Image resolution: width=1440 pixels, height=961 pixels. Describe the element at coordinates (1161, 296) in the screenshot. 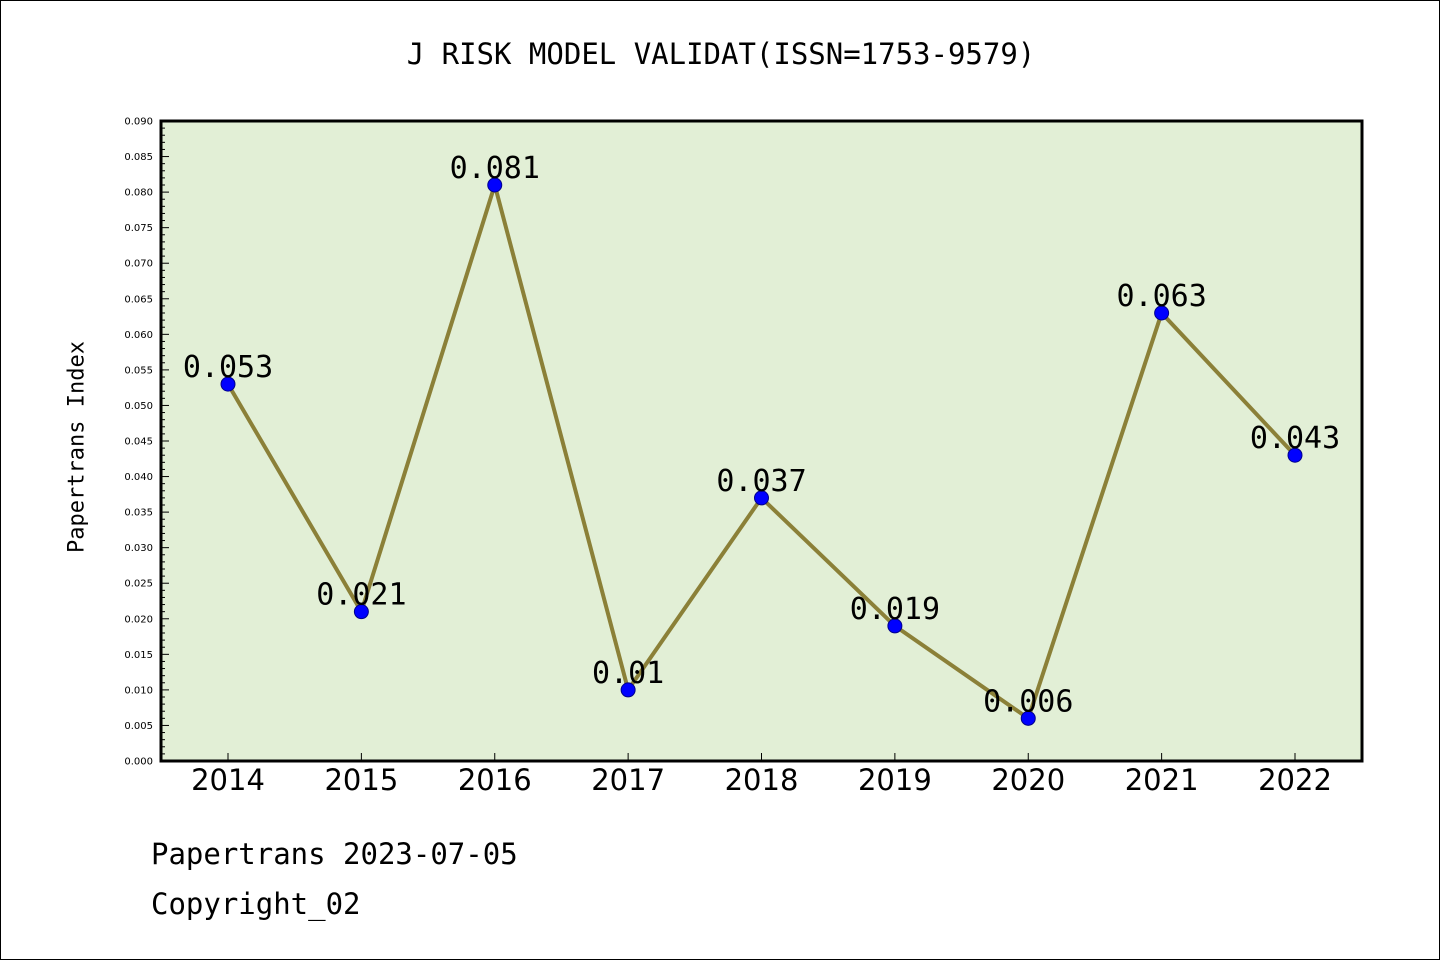

I see `data-label: 0.063` at that location.